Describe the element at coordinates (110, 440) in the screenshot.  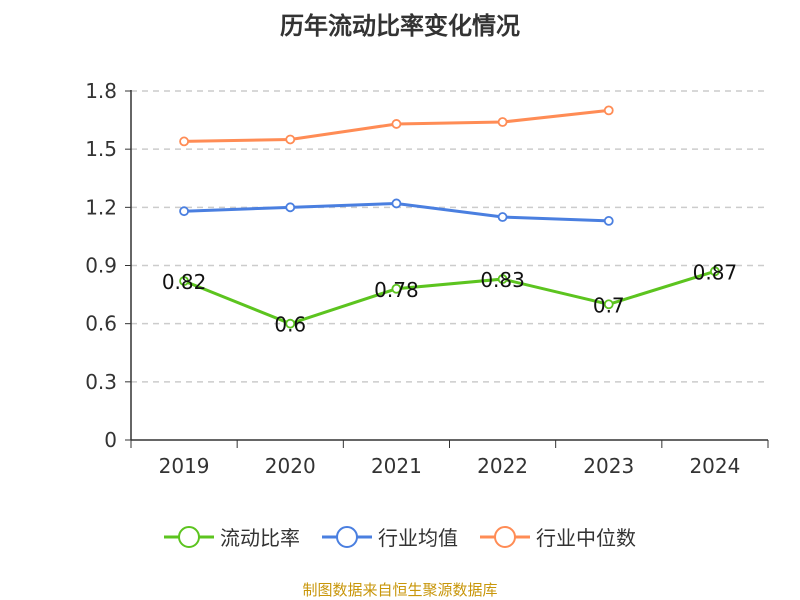
I see `y-tick-label: 0` at that location.